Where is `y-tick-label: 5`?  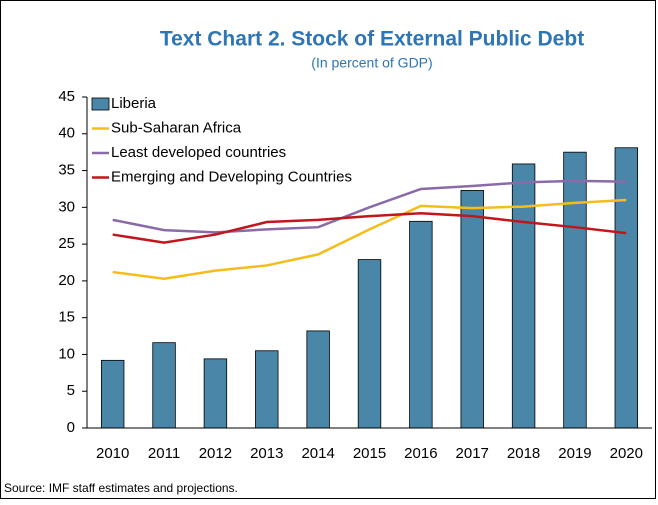
y-tick-label: 5 is located at coordinates (71, 390).